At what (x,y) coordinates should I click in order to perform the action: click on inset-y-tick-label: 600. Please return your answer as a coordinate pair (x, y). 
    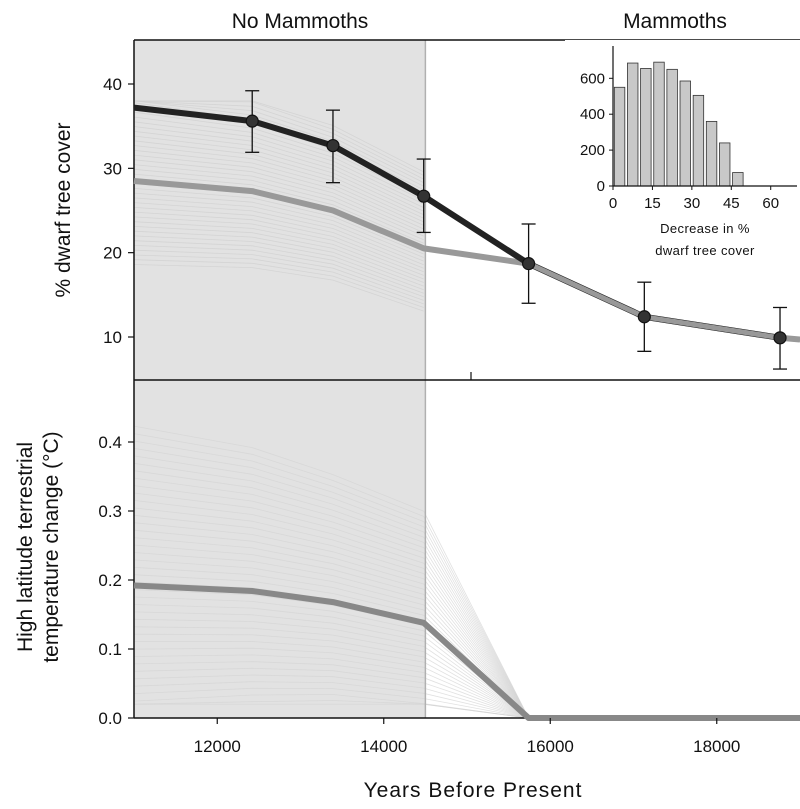
    Looking at the image, I should click on (592, 78).